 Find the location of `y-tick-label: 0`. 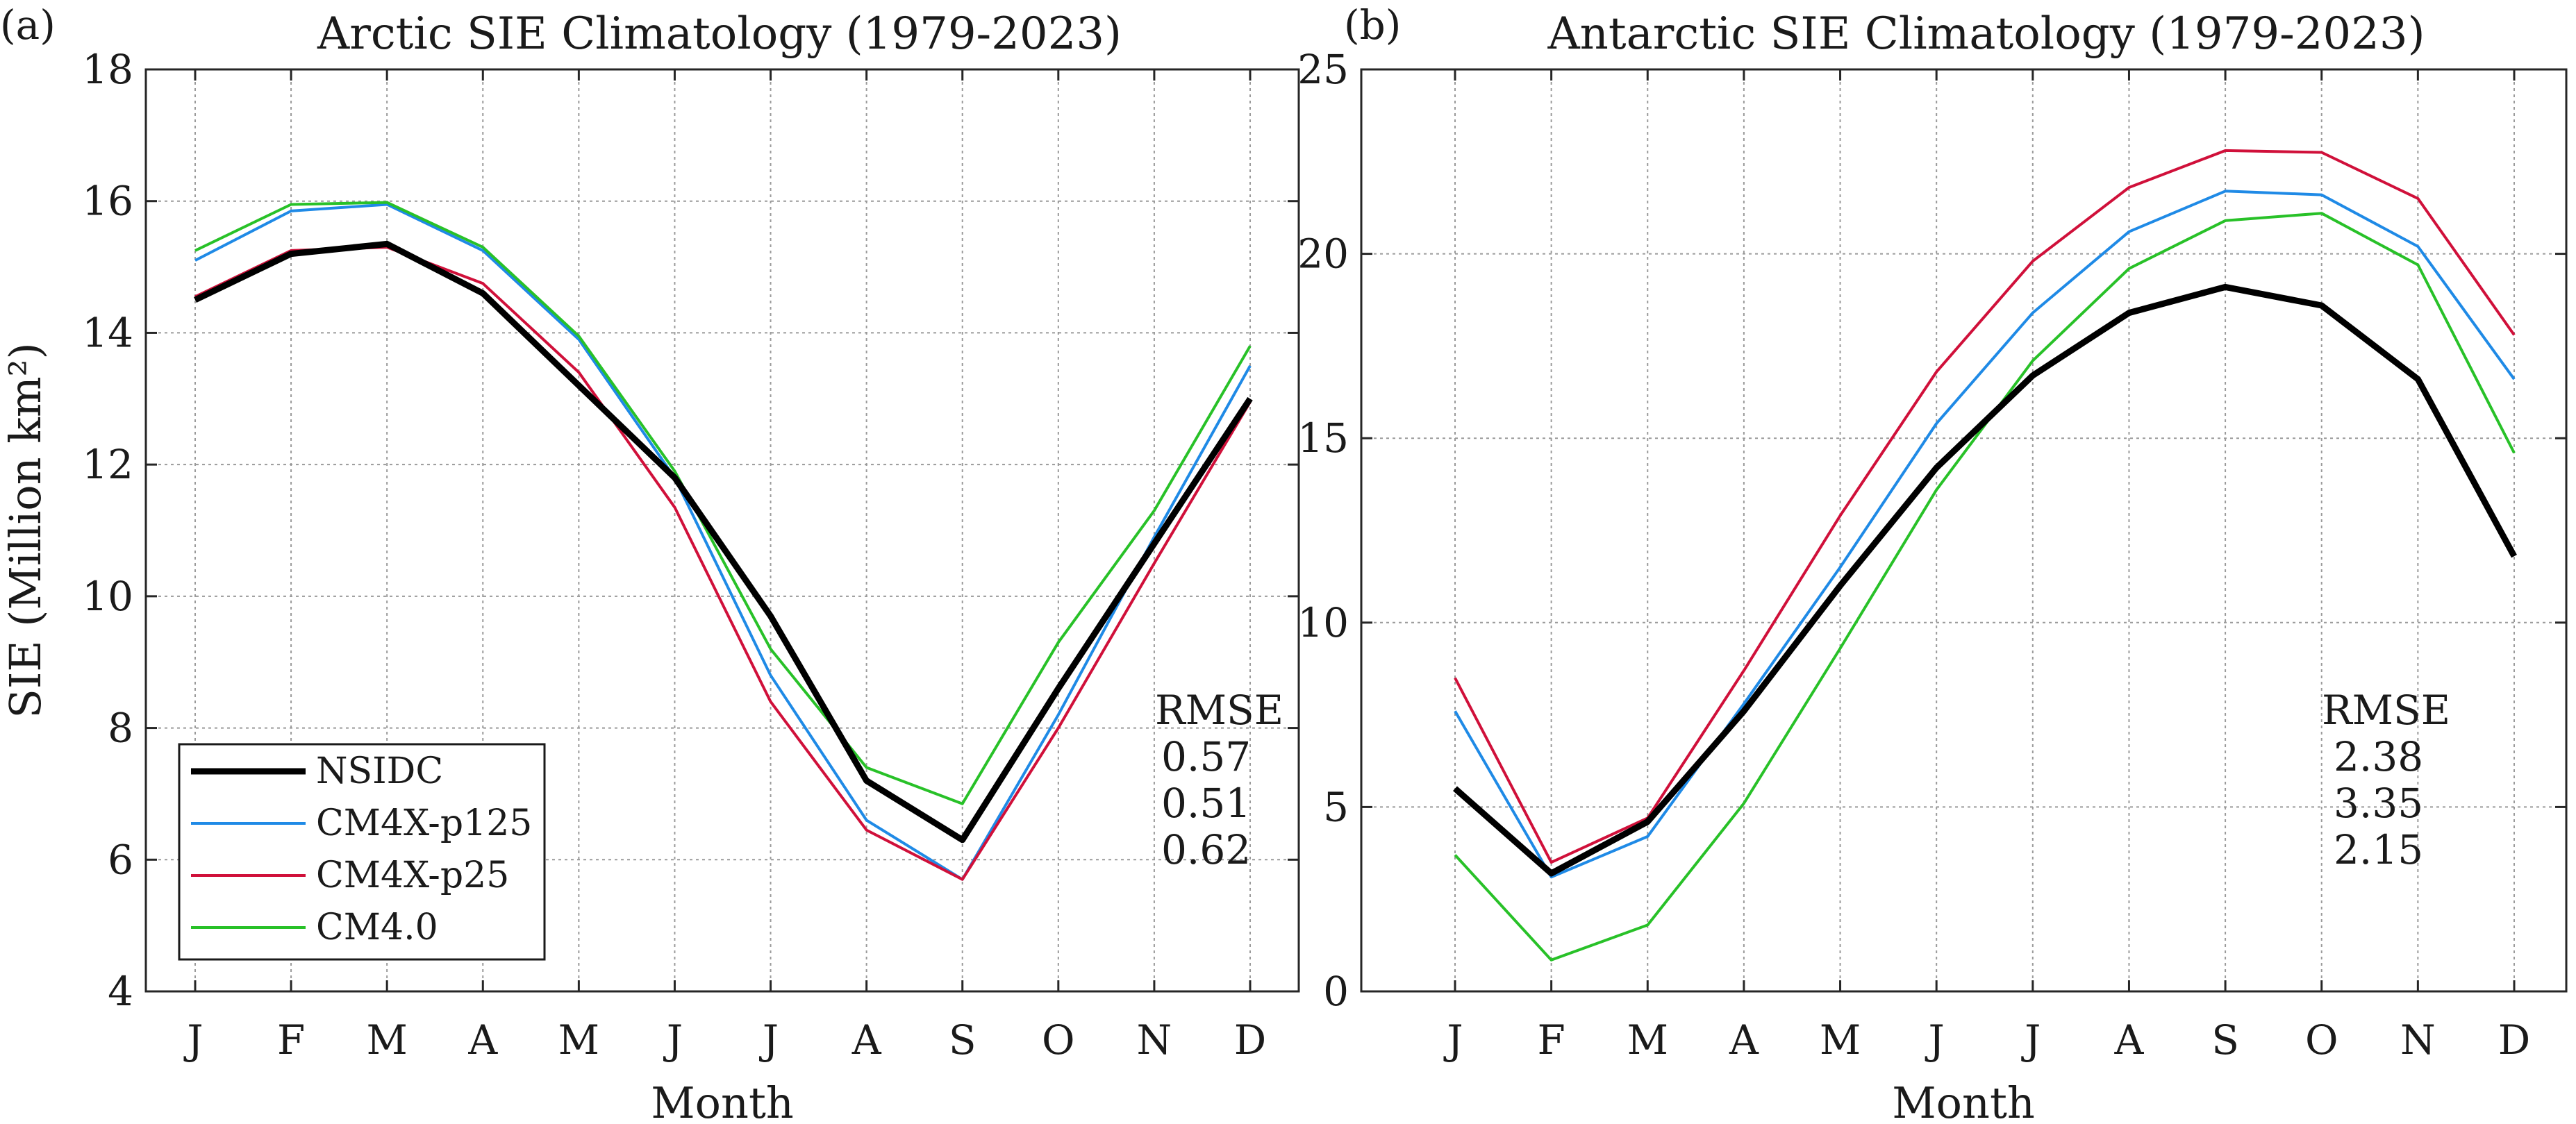

y-tick-label: 0 is located at coordinates (1336, 991).